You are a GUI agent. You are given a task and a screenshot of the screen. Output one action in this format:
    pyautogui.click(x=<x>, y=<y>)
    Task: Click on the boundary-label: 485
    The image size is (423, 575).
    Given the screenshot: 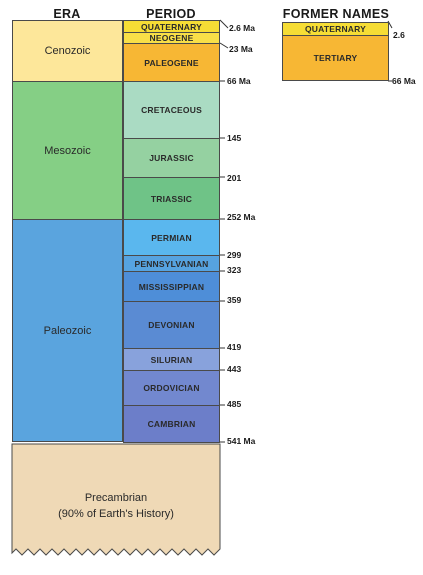 What is the action you would take?
    pyautogui.click(x=234, y=404)
    